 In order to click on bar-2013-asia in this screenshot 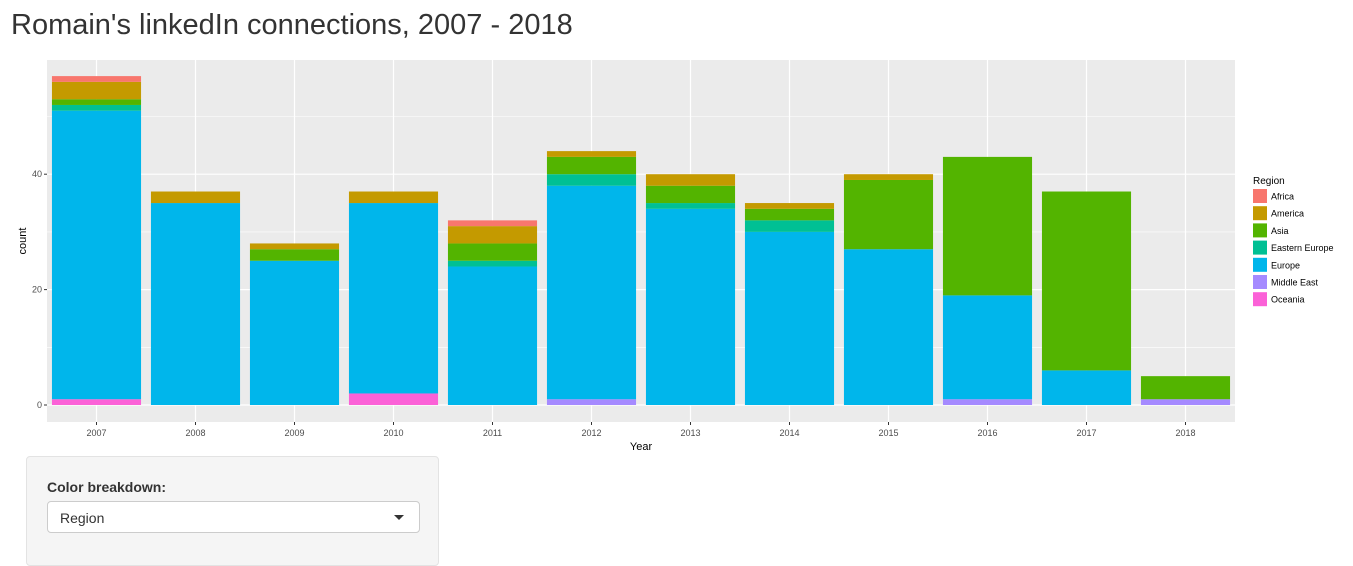, I will do `click(690, 194)`.